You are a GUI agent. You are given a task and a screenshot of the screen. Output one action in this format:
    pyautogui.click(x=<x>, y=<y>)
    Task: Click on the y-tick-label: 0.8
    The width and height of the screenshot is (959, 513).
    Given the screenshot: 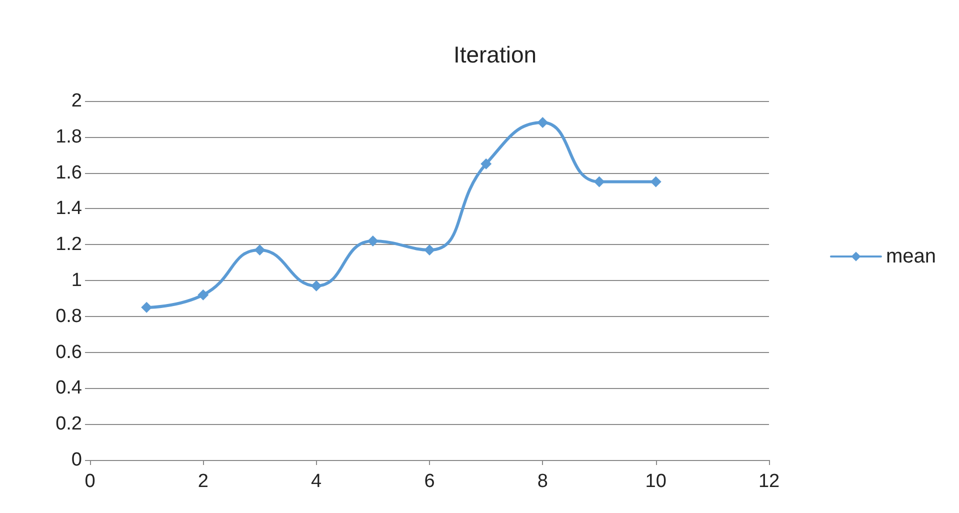 What is the action you would take?
    pyautogui.click(x=69, y=316)
    